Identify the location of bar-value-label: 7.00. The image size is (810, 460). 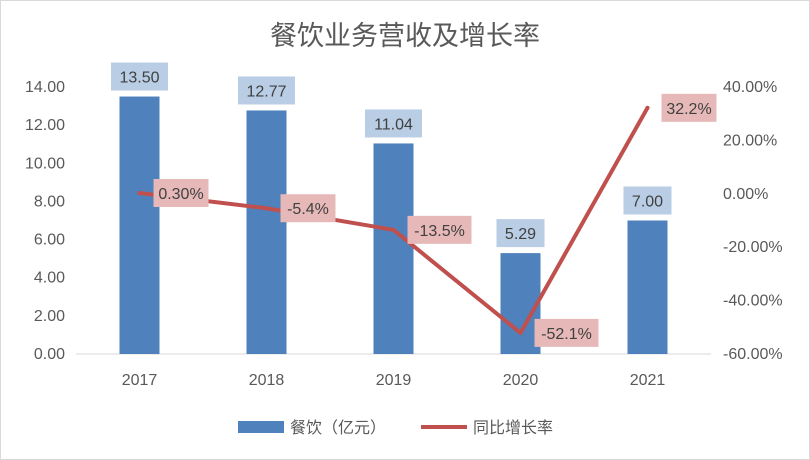
(647, 202).